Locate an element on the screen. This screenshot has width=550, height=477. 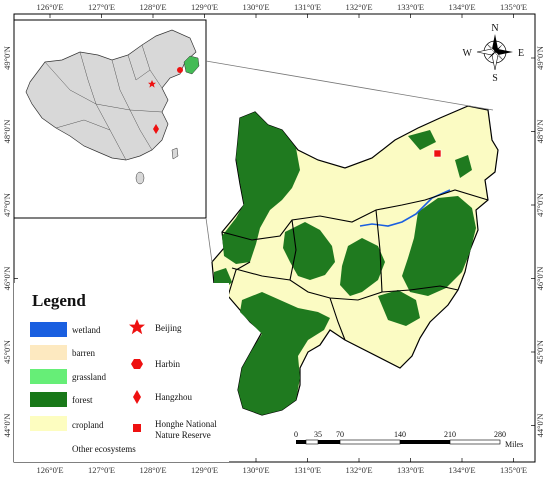
lon-label-top: 126°0'E is located at coordinates (49, 7).